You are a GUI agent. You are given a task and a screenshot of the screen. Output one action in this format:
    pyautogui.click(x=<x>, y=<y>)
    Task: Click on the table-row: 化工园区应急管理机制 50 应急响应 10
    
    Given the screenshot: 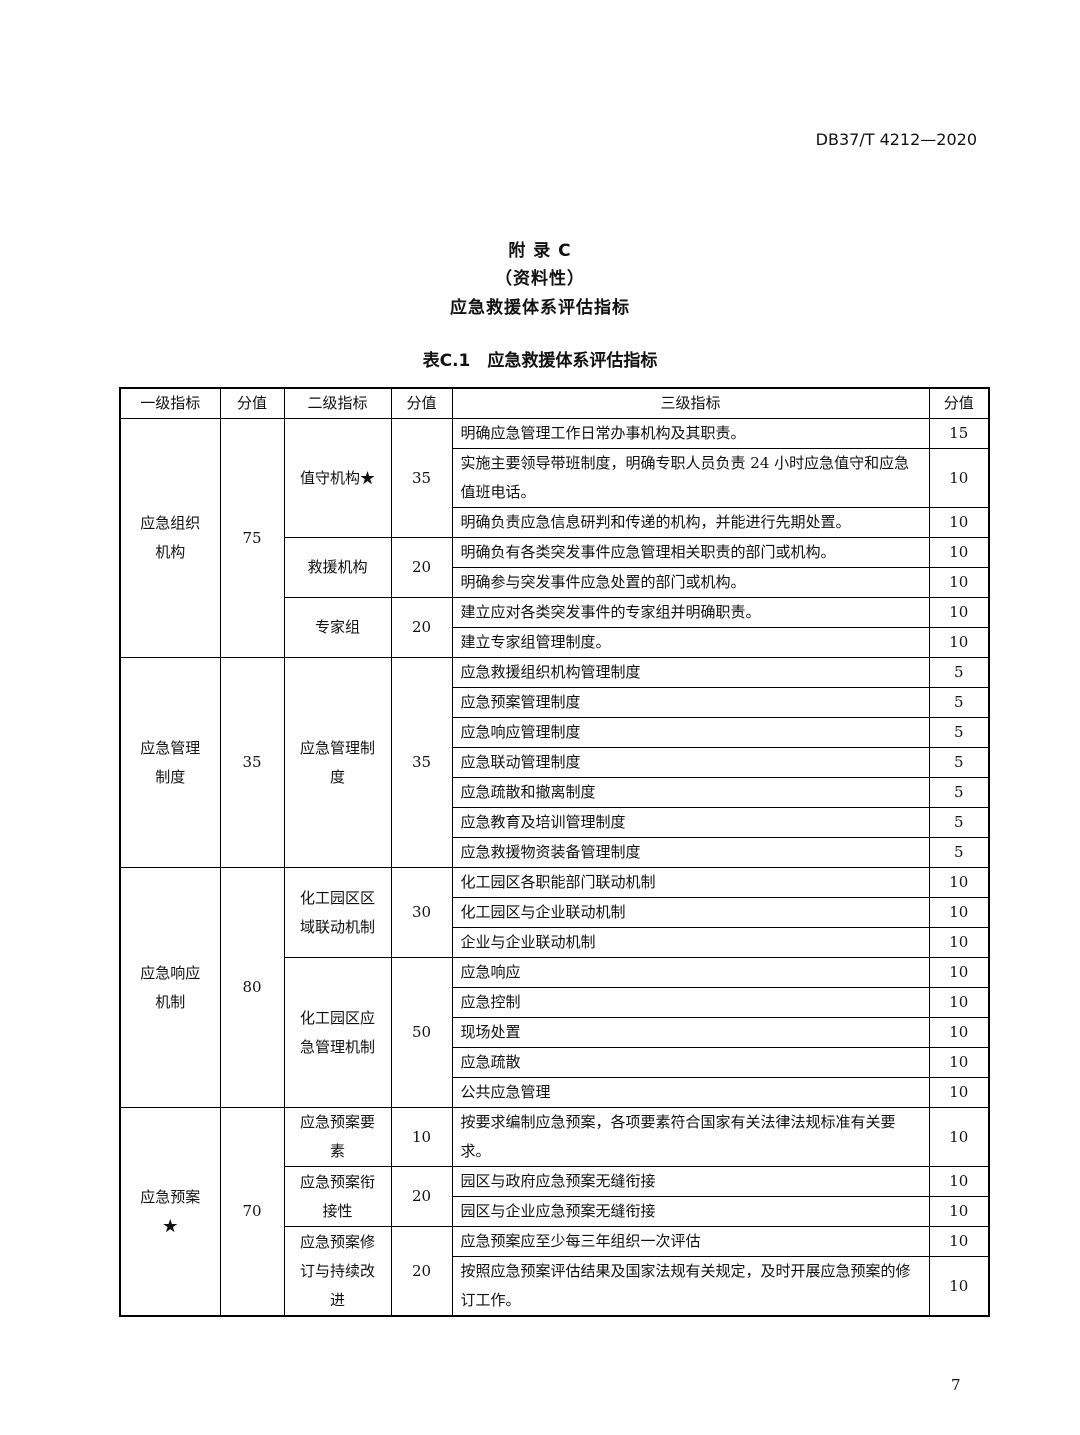 What is the action you would take?
    pyautogui.click(x=555, y=1032)
    